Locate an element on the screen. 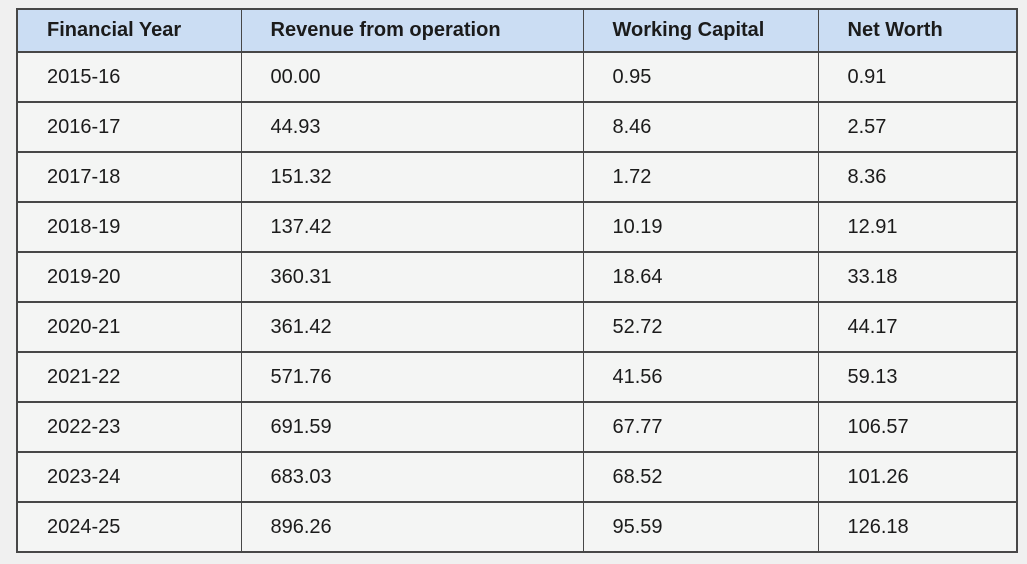 Image resolution: width=1027 pixels, height=564 pixels. table-row: 2015-16 00.00 0.95 0.91 is located at coordinates (517, 77).